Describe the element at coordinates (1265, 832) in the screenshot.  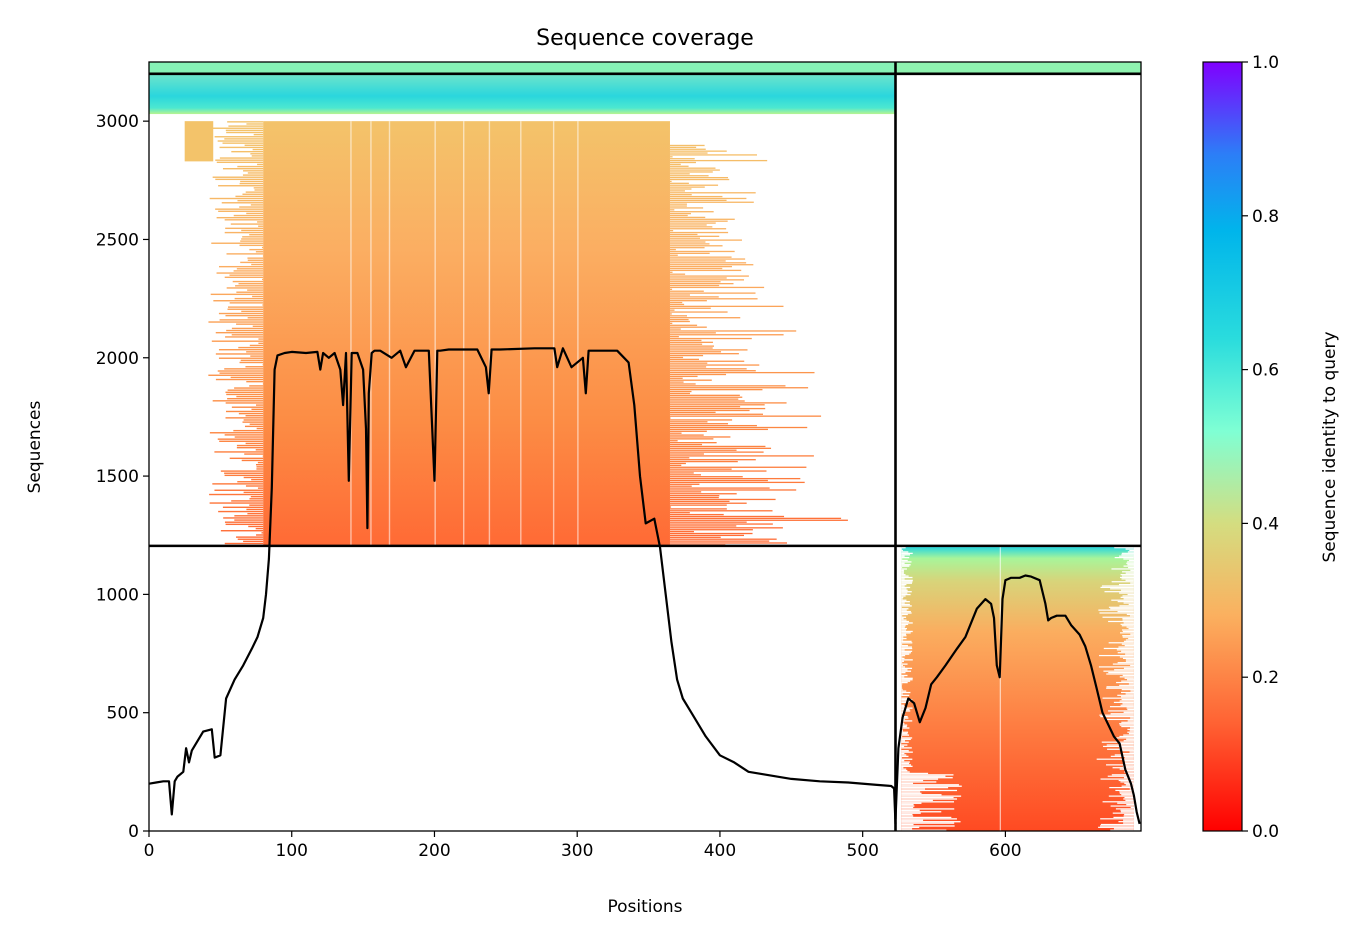
I see `colorbar-tick-label: 0.0` at that location.